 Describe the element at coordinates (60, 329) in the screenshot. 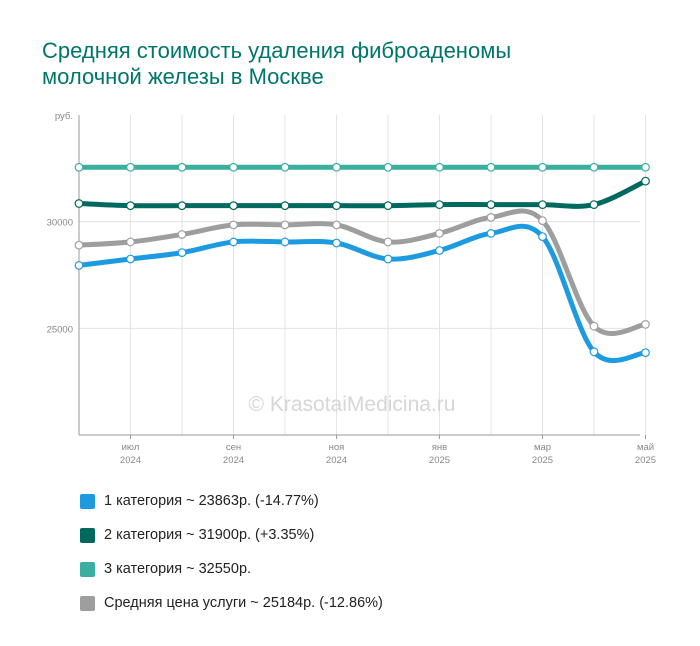

I see `y-tick-label: 25000` at that location.